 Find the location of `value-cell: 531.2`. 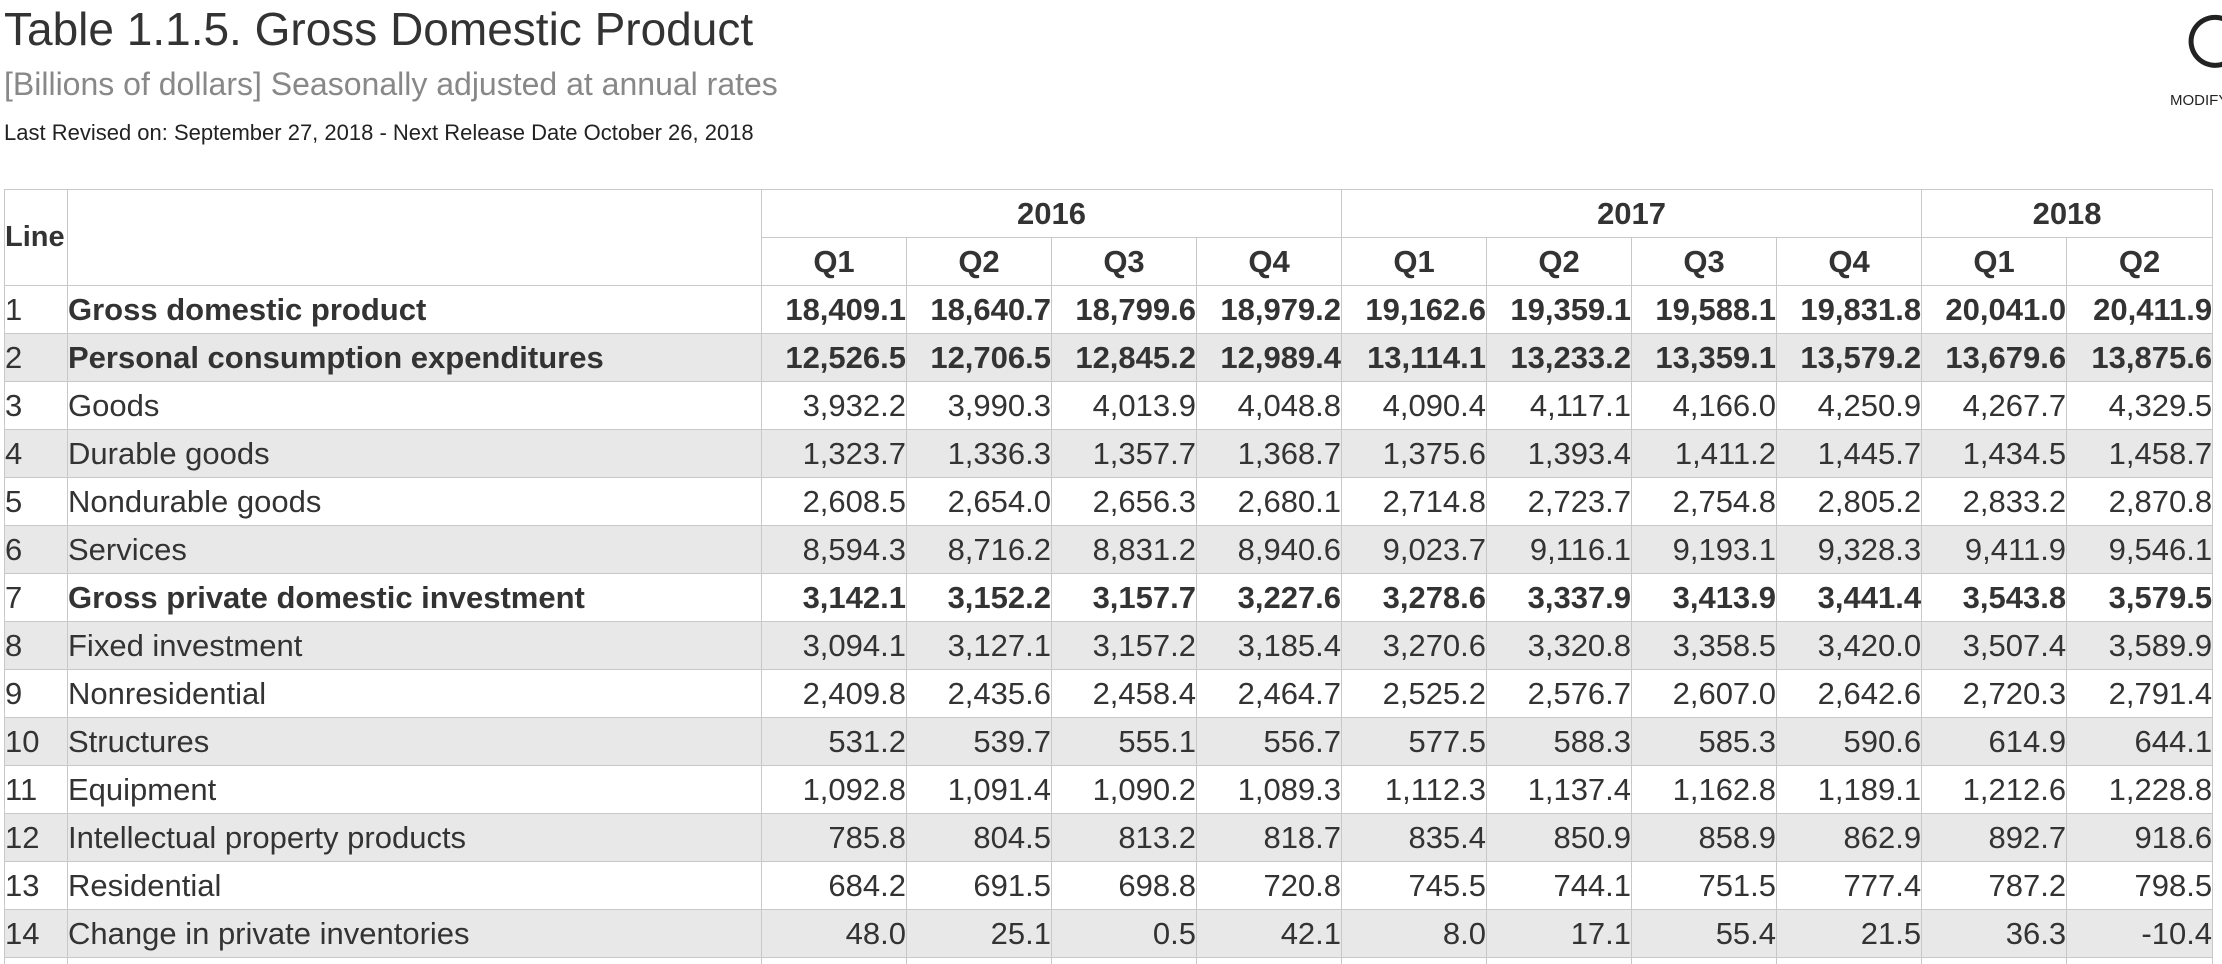

value-cell: 531.2 is located at coordinates (834, 741).